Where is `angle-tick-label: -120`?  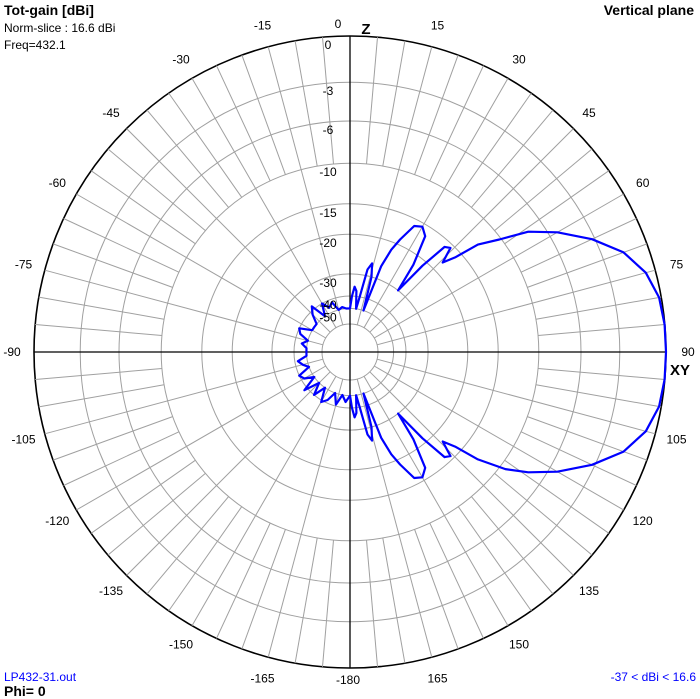
angle-tick-label: -120 is located at coordinates (57, 521).